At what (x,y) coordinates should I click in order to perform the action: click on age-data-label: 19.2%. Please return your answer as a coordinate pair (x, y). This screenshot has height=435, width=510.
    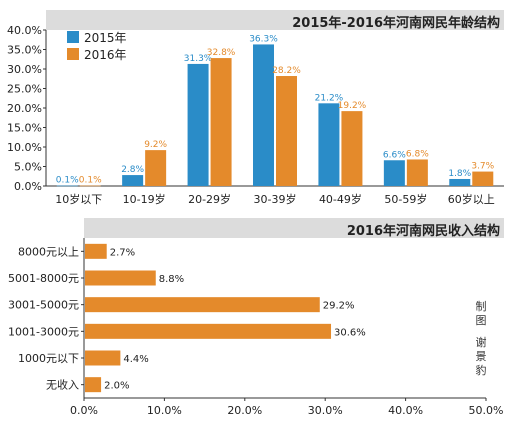
    Looking at the image, I should click on (352, 106).